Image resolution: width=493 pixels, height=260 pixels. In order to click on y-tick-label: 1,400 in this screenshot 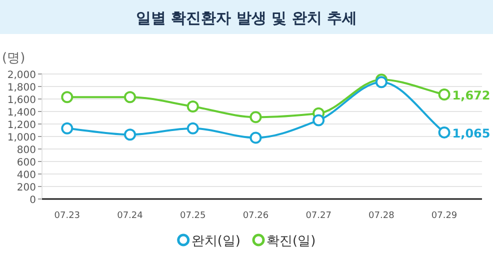, I will do `click(21, 113)`.